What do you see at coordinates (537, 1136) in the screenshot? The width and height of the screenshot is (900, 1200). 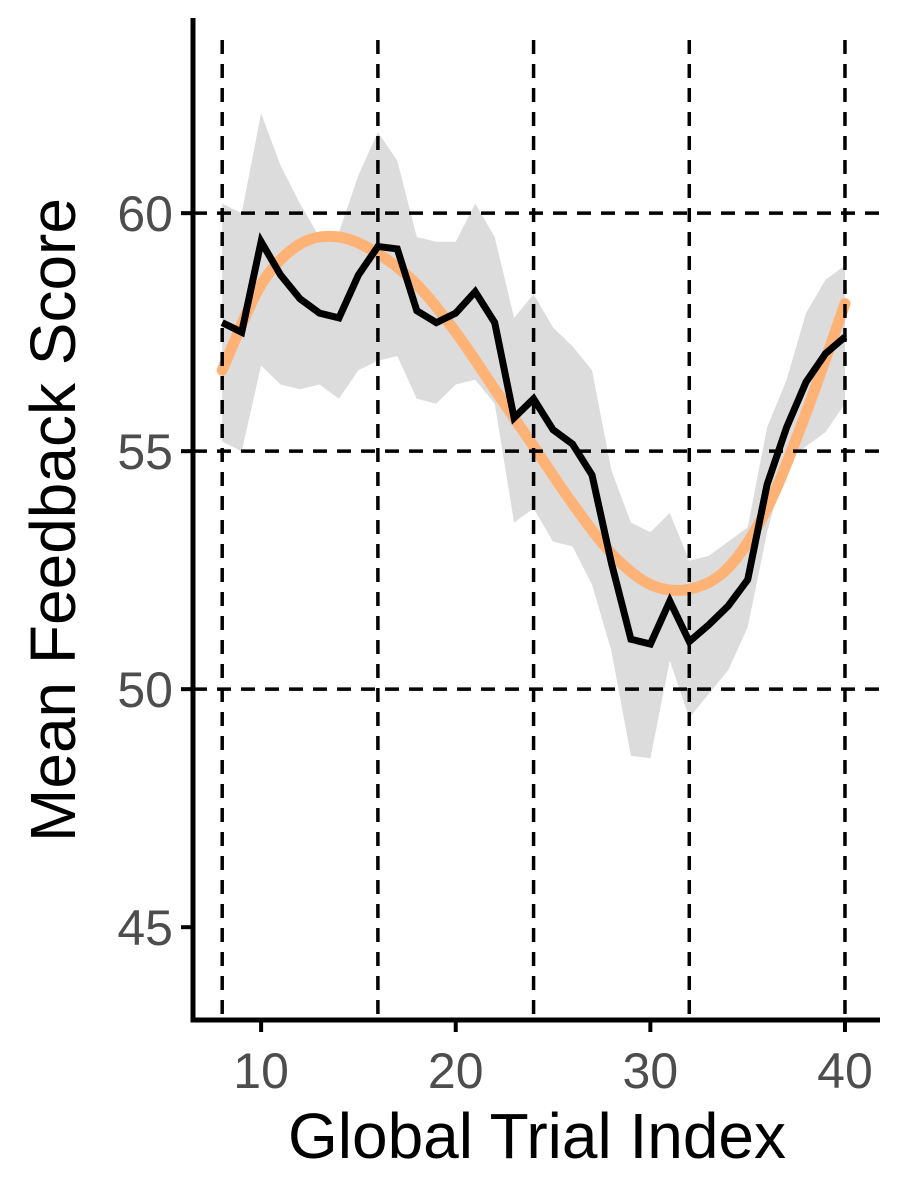 I see `x-axis-title: Global Trial Index` at bounding box center [537, 1136].